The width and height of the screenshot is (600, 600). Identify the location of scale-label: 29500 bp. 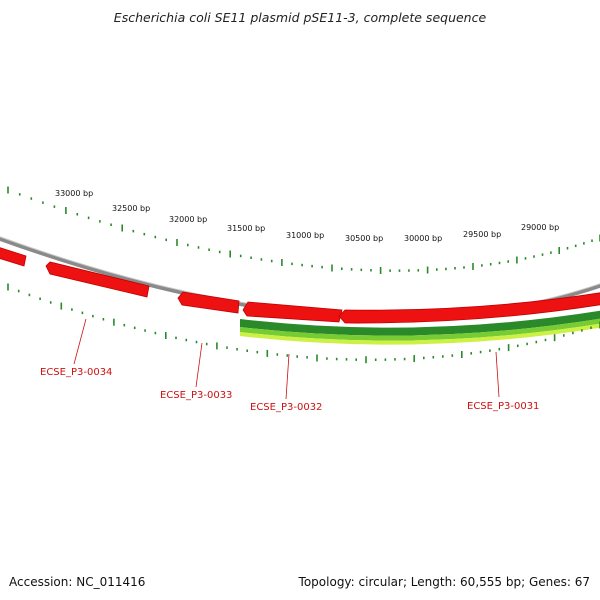
(482, 234).